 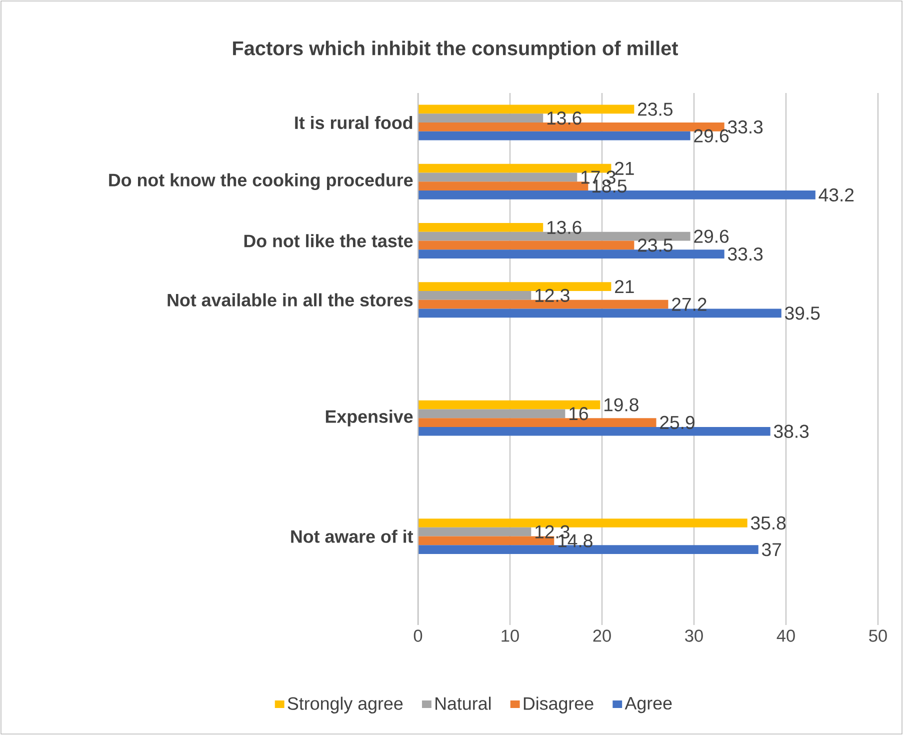 What do you see at coordinates (345, 705) in the screenshot?
I see `legend-label: Strongly agree` at bounding box center [345, 705].